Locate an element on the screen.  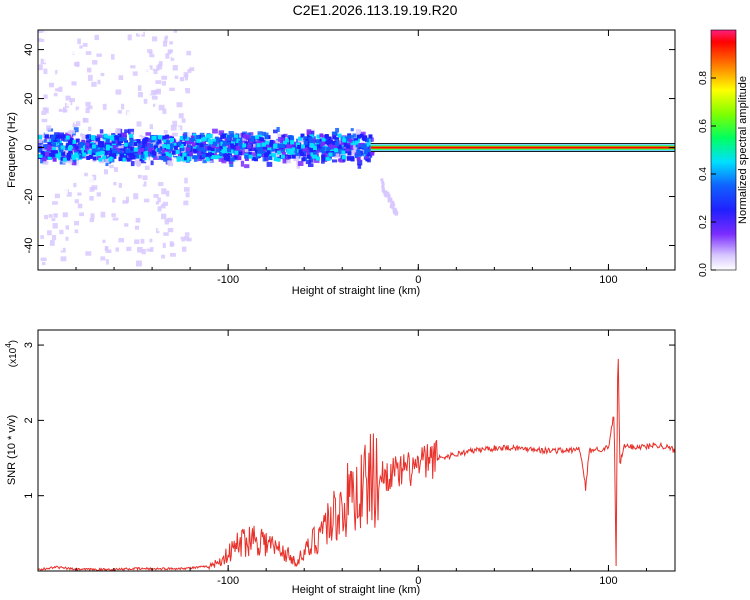
spectrogram-xtick-label: 0 is located at coordinates (418, 280).